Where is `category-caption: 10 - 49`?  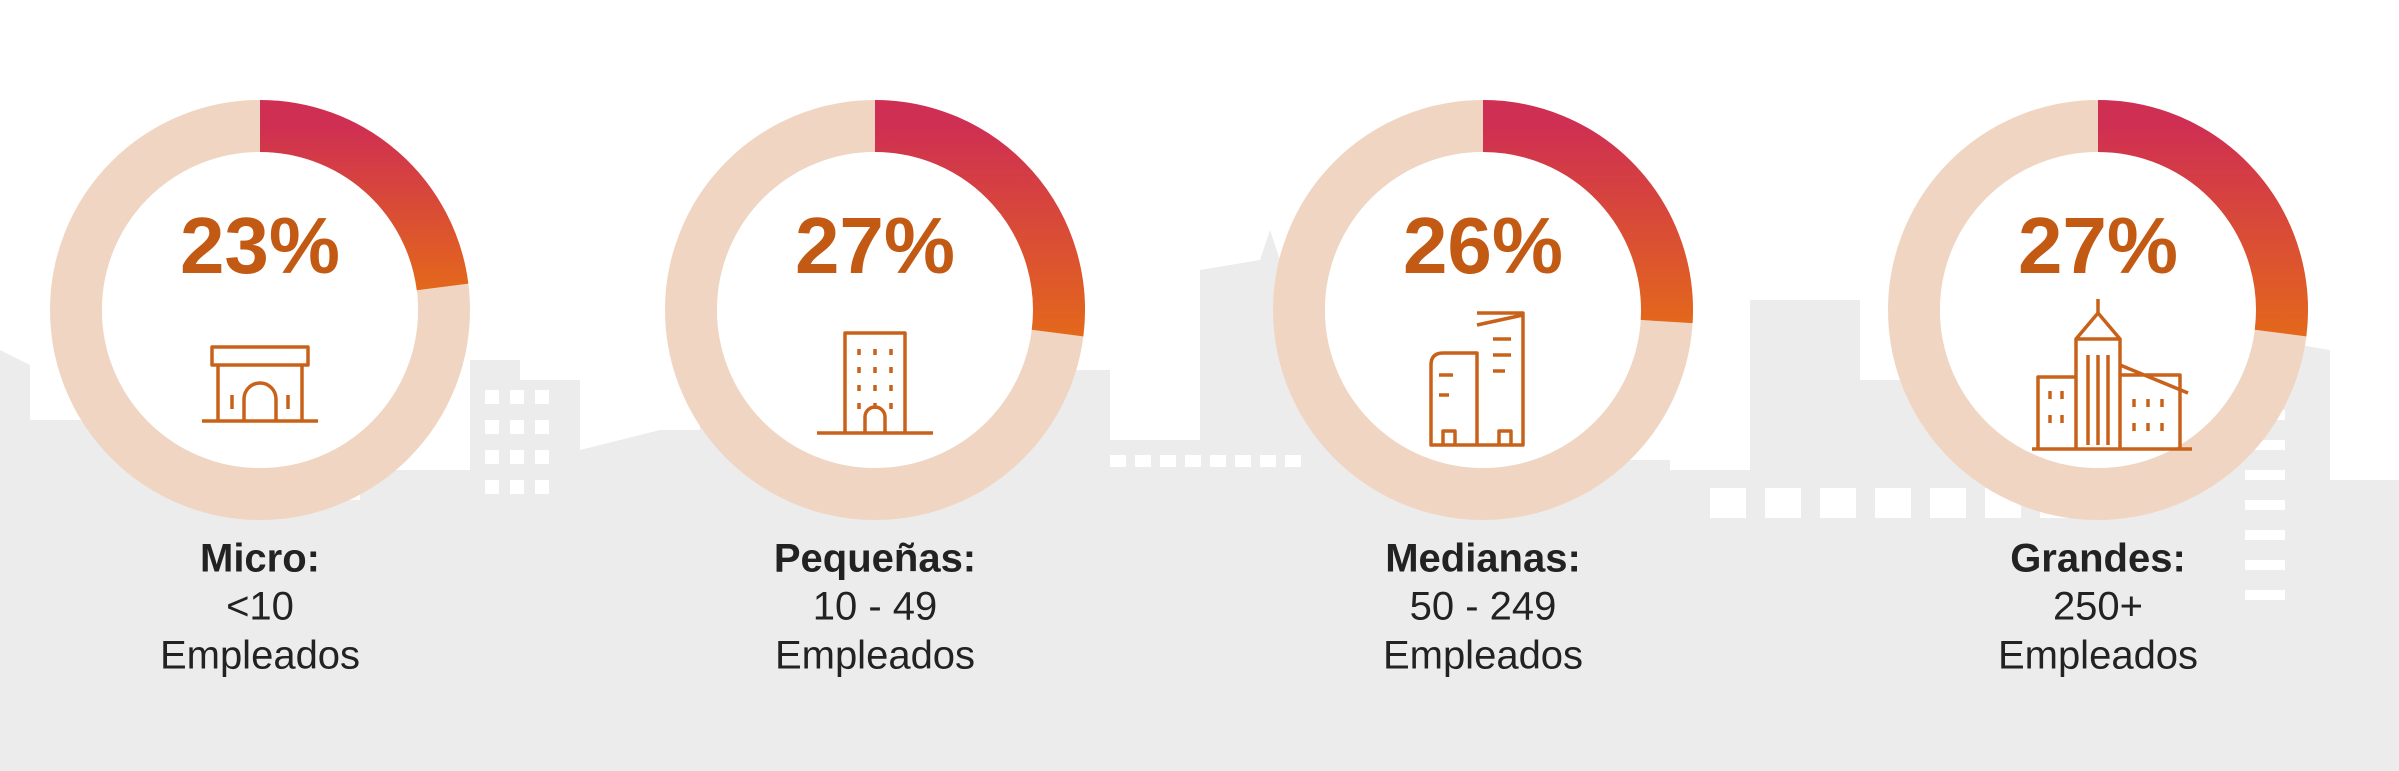 category-caption: 10 - 49 is located at coordinates (875, 607).